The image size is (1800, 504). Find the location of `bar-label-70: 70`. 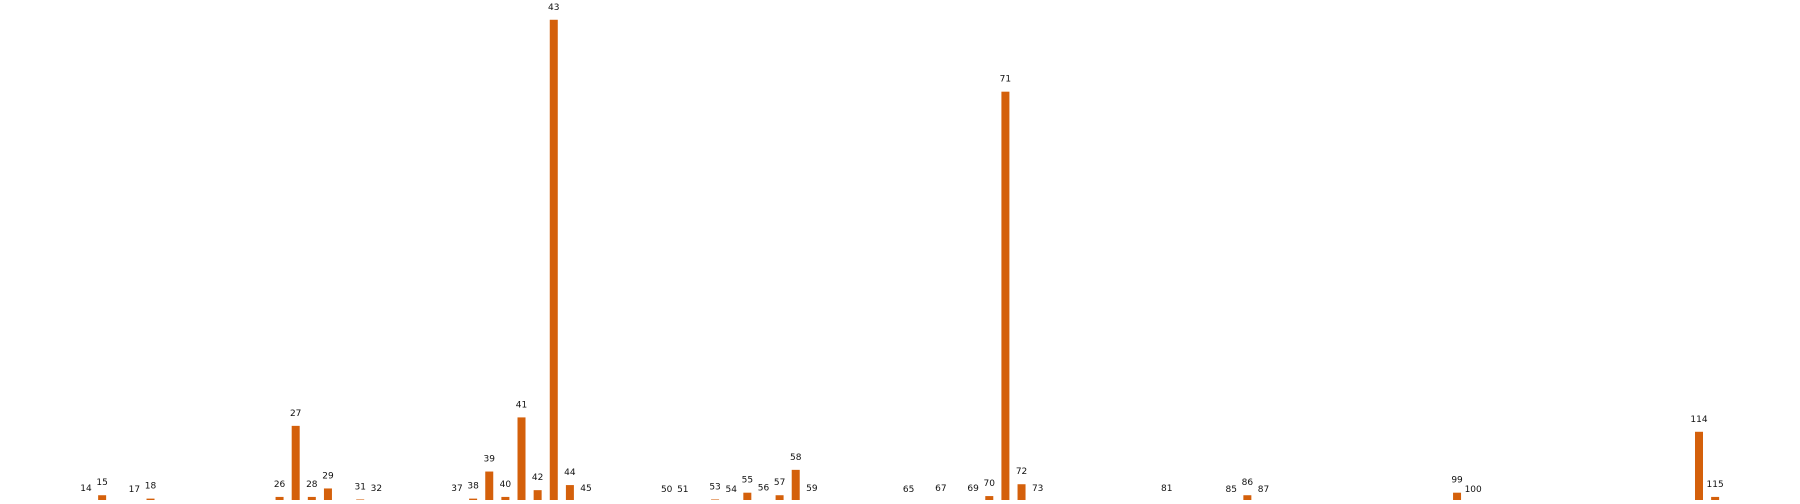

bar-label-70: 70 is located at coordinates (990, 484).